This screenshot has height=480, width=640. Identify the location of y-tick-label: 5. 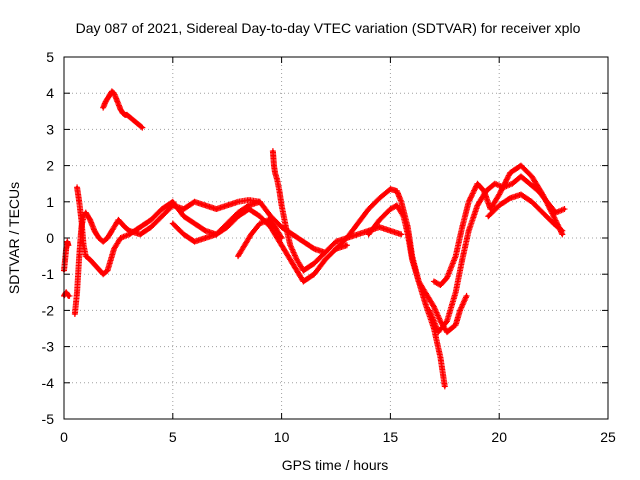
(50, 57).